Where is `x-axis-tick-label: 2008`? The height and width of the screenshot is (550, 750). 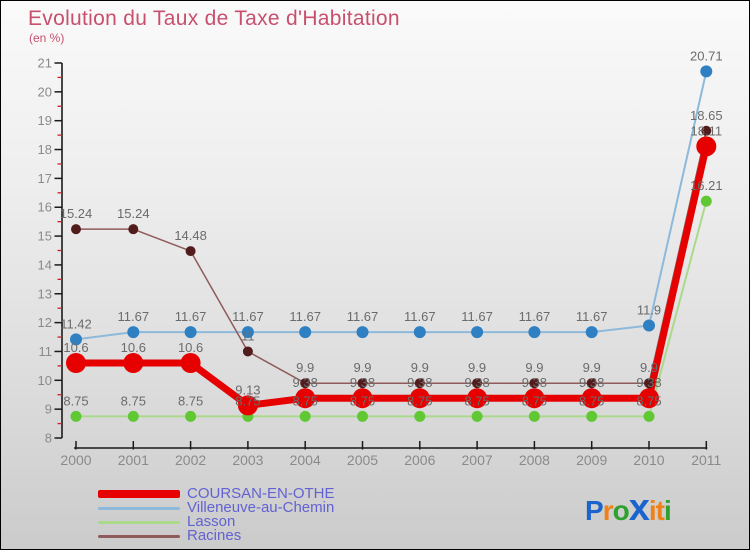
x-axis-tick-label: 2008 is located at coordinates (534, 460).